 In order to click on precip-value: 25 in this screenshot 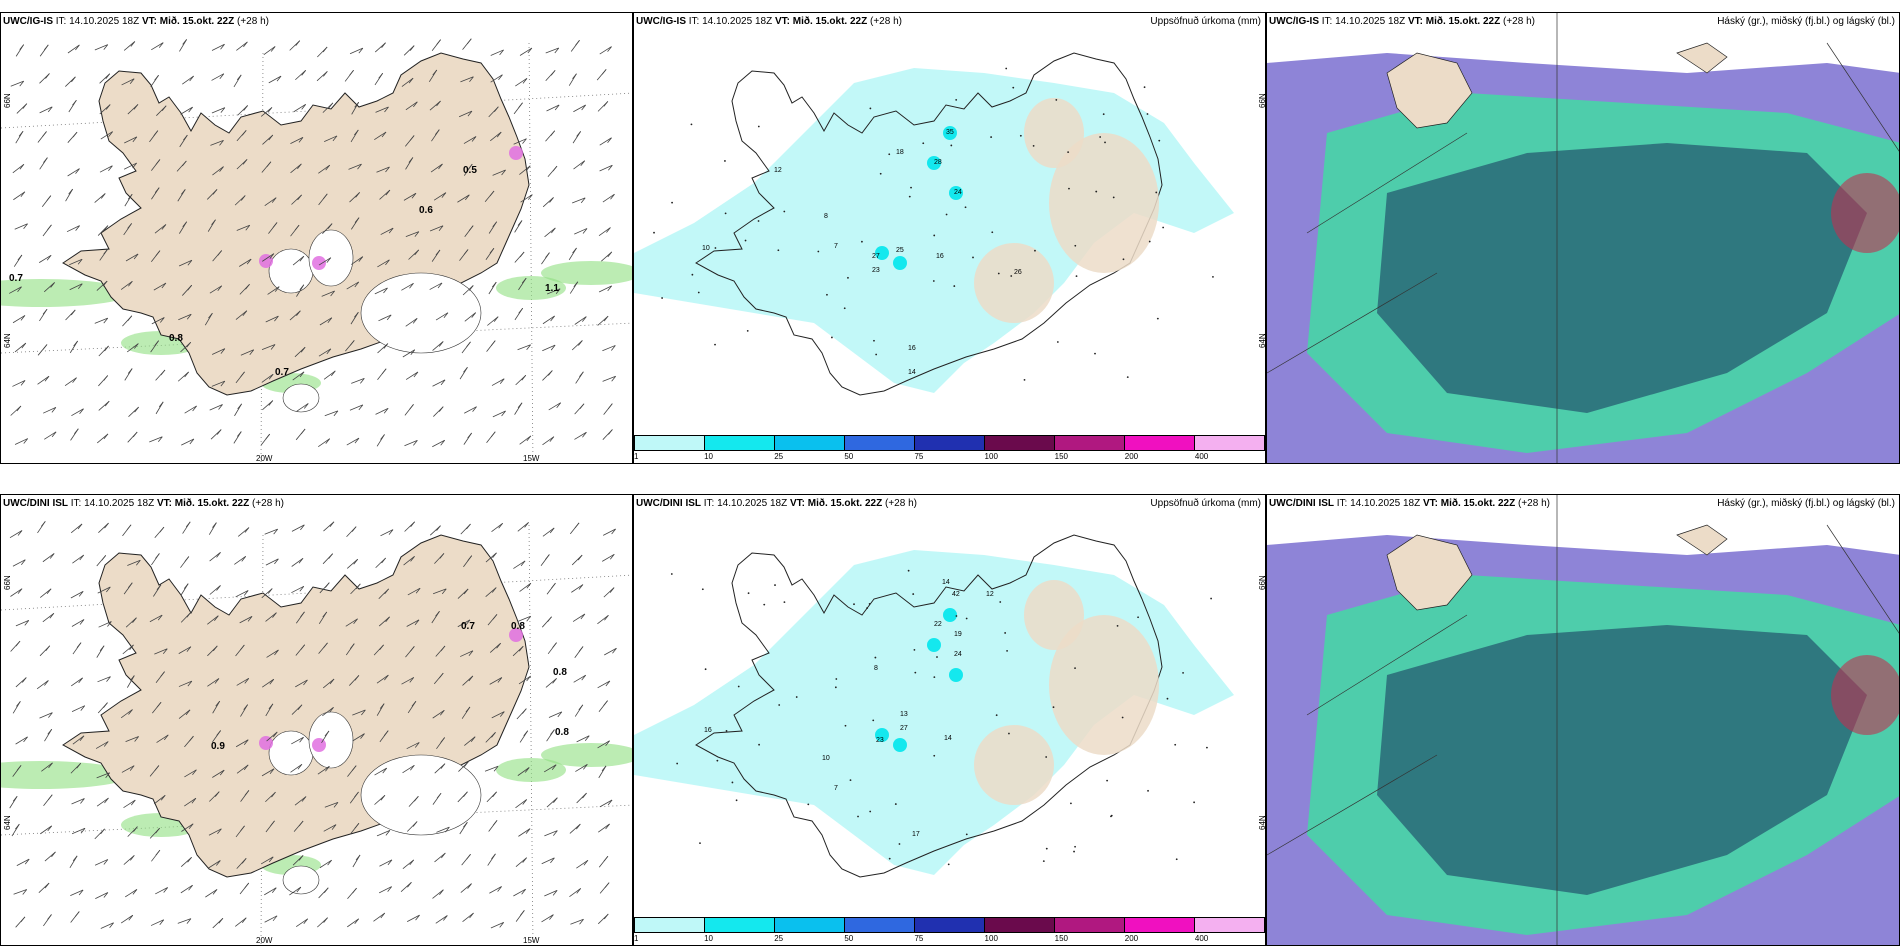, I will do `click(900, 250)`.